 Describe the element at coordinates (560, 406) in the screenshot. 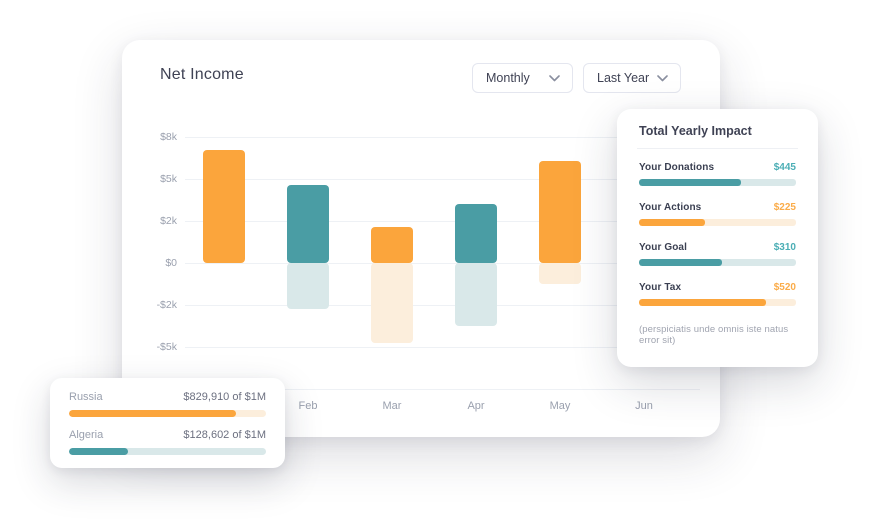

I see `x-axis-label: May` at that location.